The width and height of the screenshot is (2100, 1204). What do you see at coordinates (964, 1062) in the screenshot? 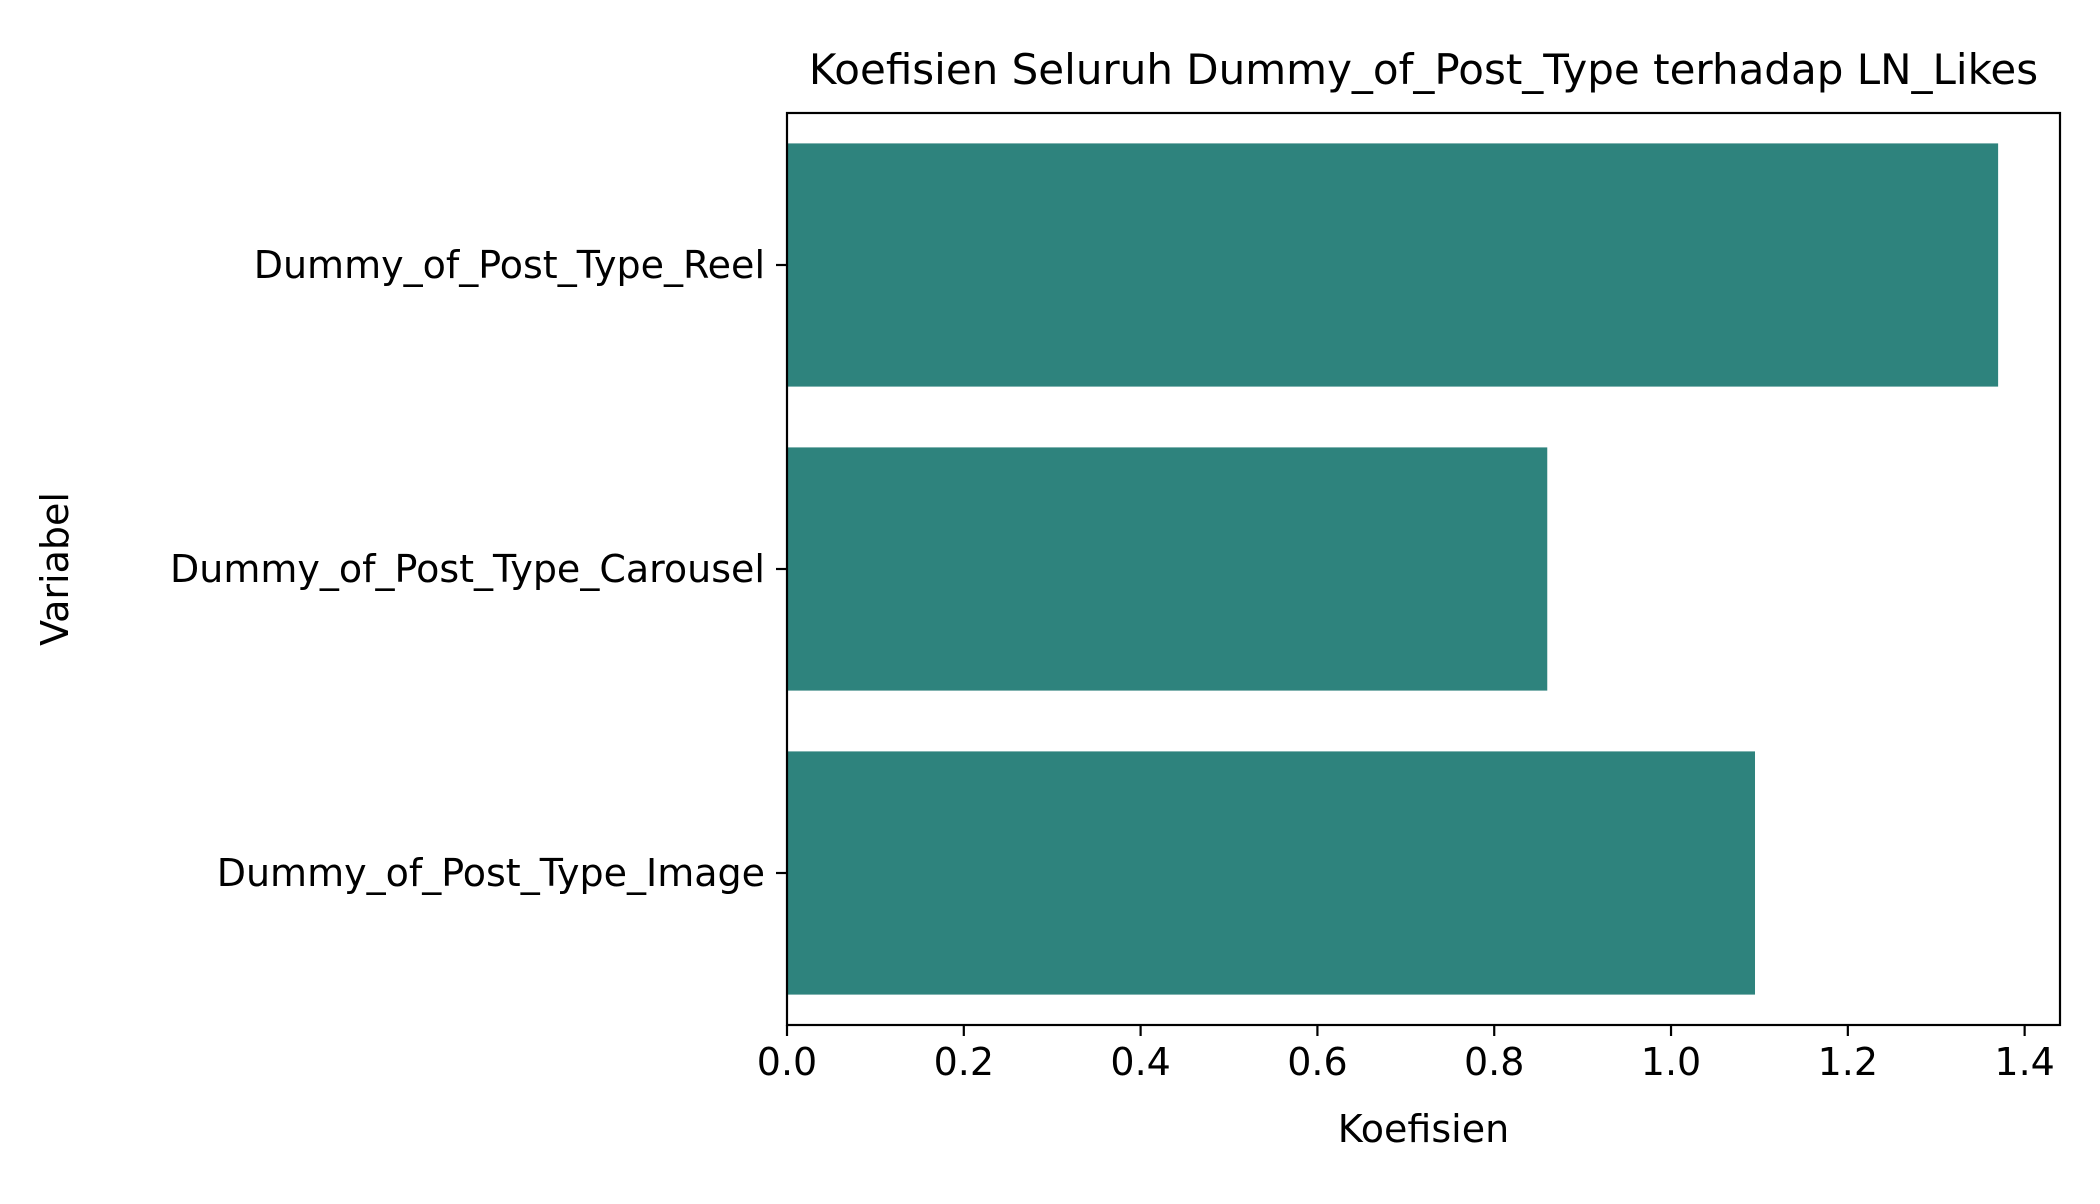
I see `x-tick-label: 0.2` at bounding box center [964, 1062].